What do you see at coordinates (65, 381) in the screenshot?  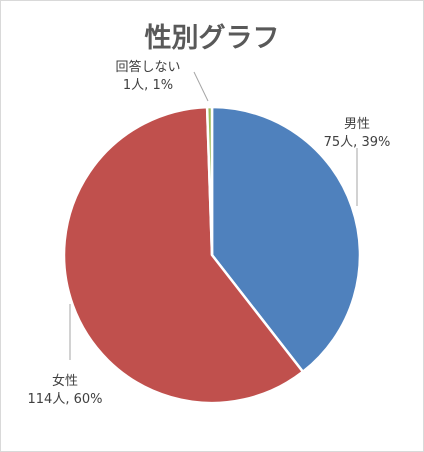 I see `data-label-name-1: 女性` at bounding box center [65, 381].